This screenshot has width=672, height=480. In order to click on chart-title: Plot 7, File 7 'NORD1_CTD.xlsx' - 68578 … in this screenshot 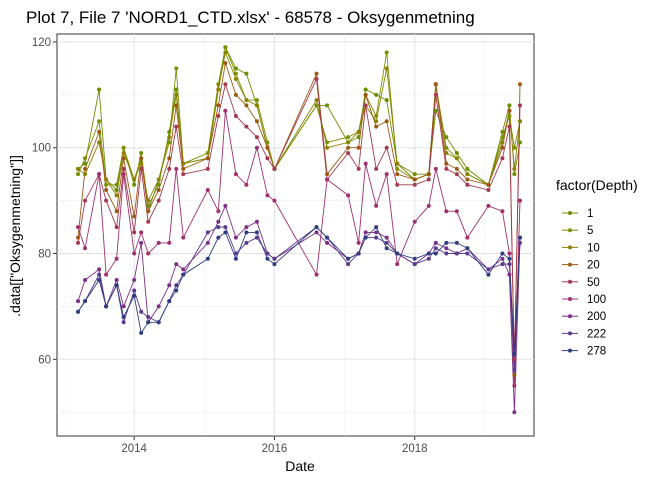, I will do `click(250, 17)`.